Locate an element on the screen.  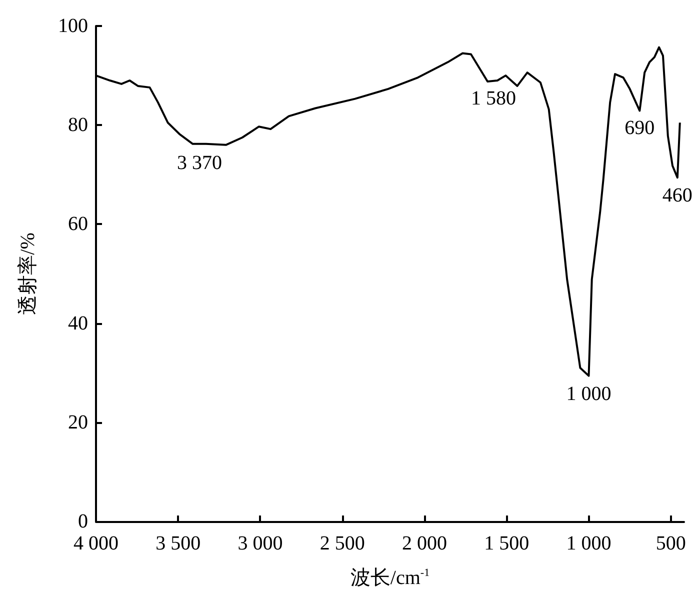
y-axis-title: 透射率/% is located at coordinates (28, 273).